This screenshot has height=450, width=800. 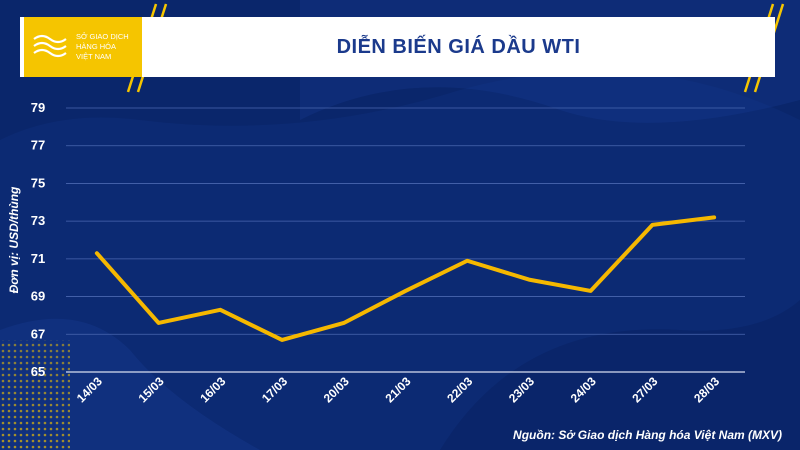 I want to click on x-tick-label: 15/03, so click(x=151, y=389).